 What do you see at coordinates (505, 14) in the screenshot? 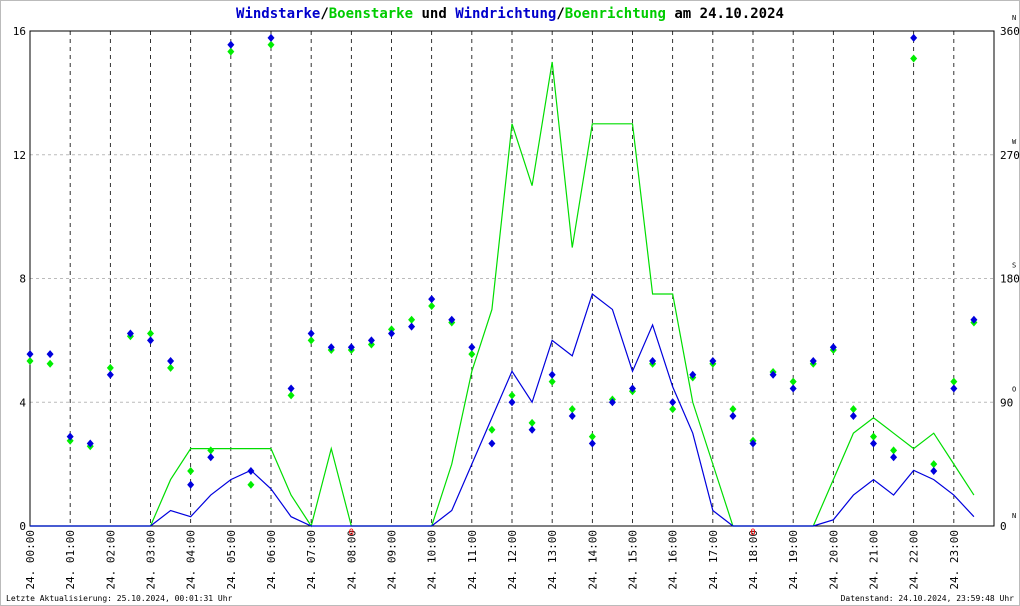
I see `title-part: Windrichtung` at bounding box center [505, 14].